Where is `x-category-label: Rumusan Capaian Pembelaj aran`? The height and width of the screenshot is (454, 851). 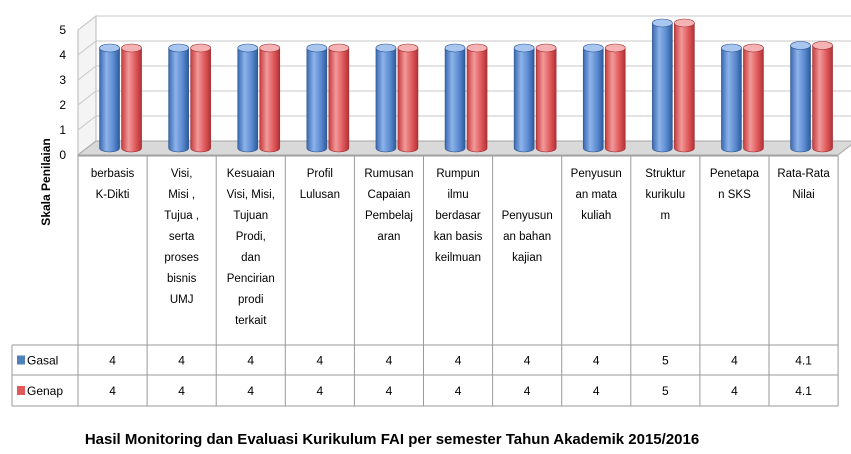 x-category-label: Rumusan Capaian Pembelaj aran is located at coordinates (388, 205).